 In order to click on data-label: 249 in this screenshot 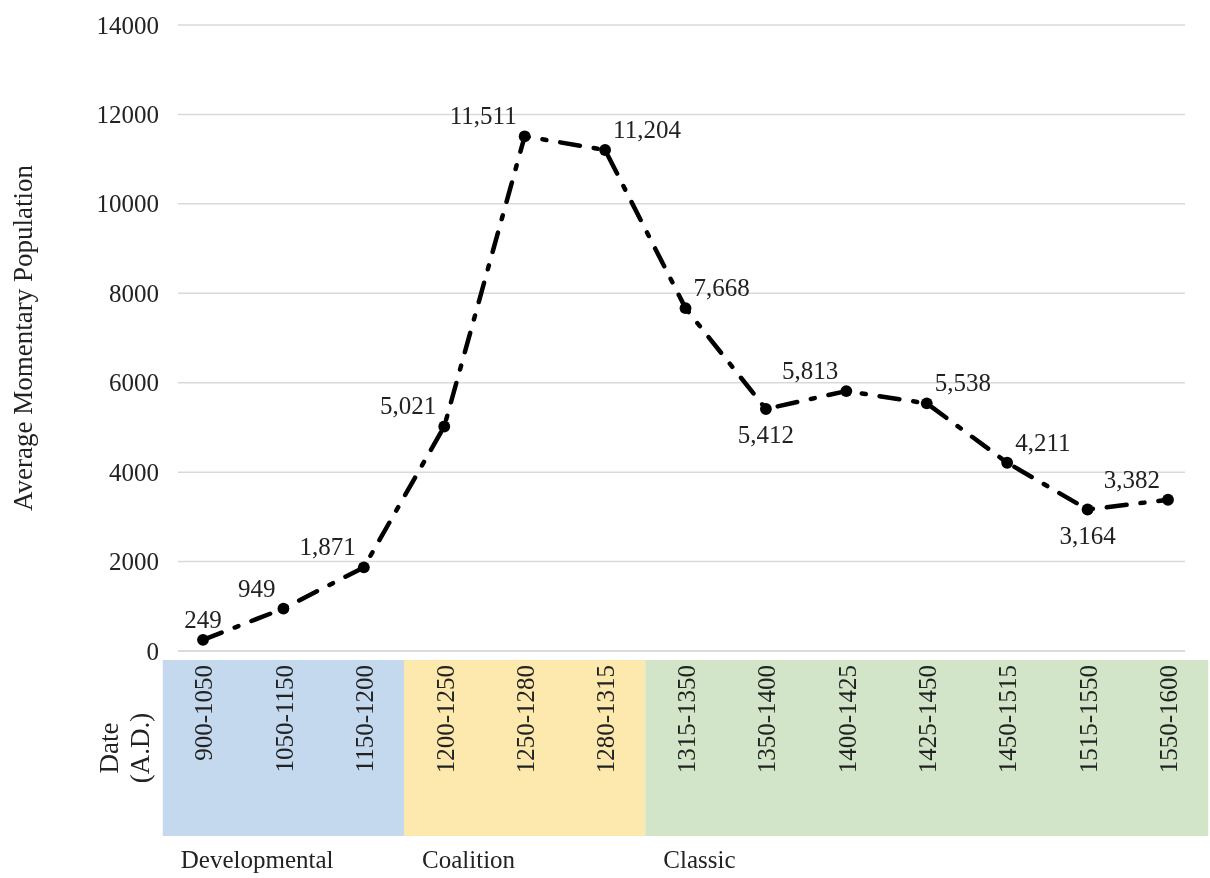, I will do `click(203, 619)`.